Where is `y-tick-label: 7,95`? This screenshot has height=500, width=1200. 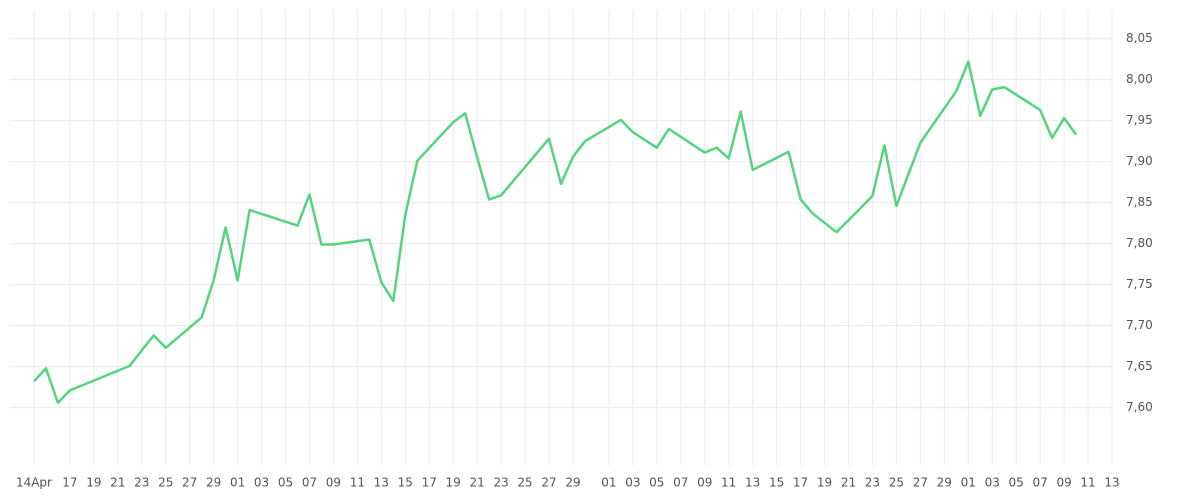 y-tick-label: 7,95 is located at coordinates (1139, 120).